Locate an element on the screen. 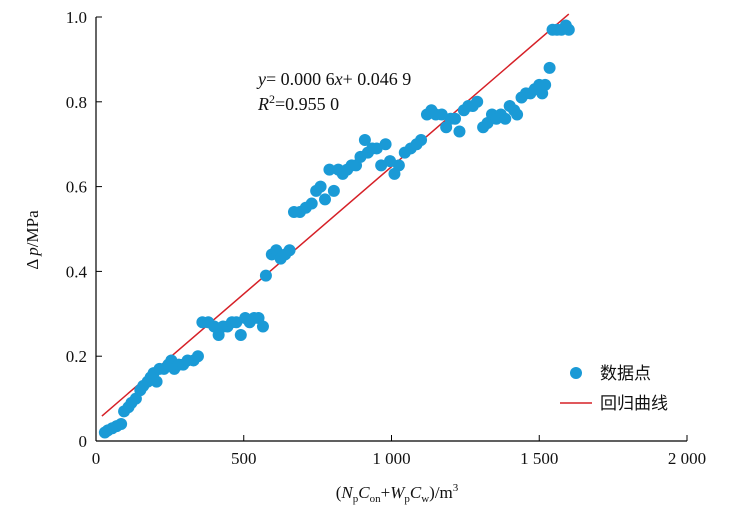  legend-line-label: 回归曲线 is located at coordinates (634, 404).